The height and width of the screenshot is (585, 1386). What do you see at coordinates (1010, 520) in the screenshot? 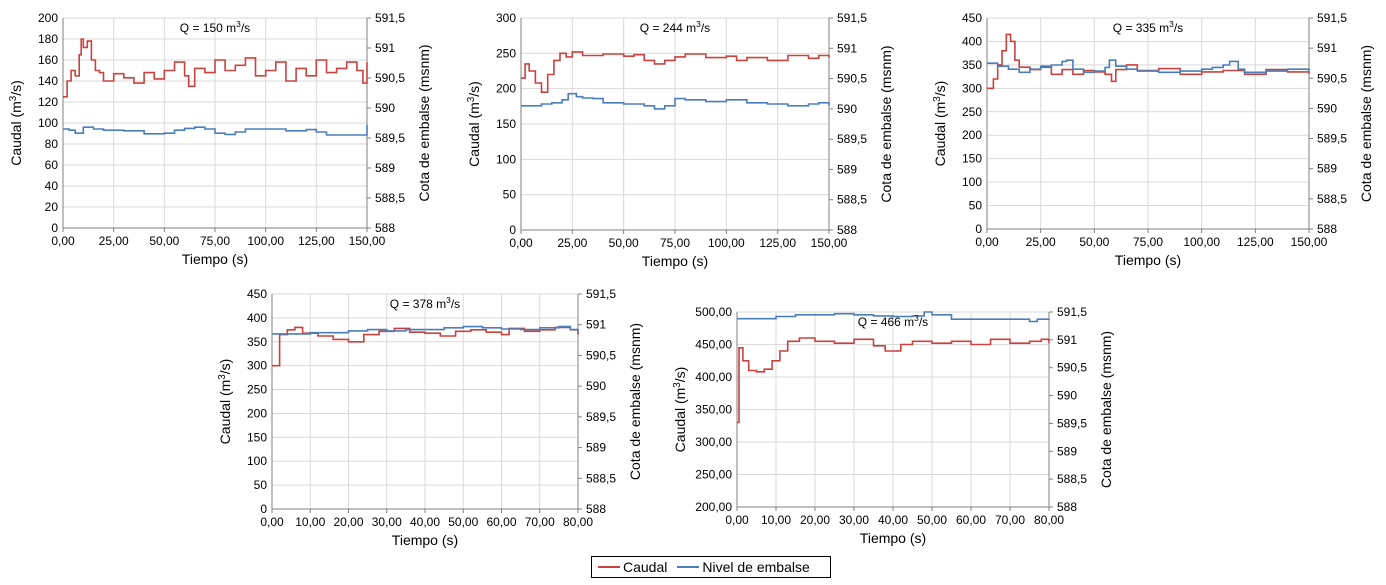
I see `x-tick-label: 70,00` at bounding box center [1010, 520].